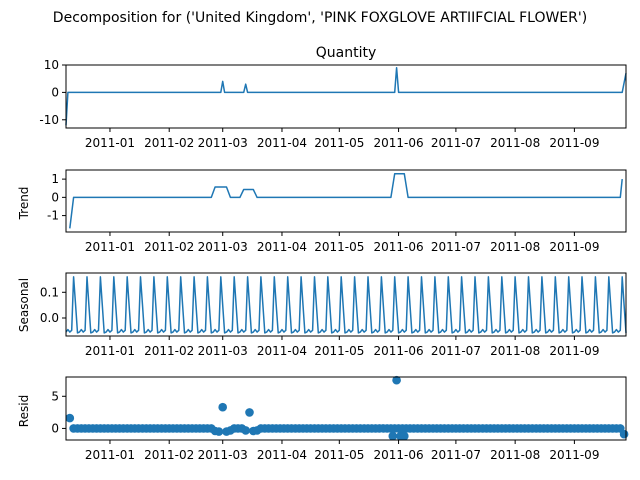  What do you see at coordinates (49, 292) in the screenshot?
I see `y-tick-label: 0.1` at bounding box center [49, 292].